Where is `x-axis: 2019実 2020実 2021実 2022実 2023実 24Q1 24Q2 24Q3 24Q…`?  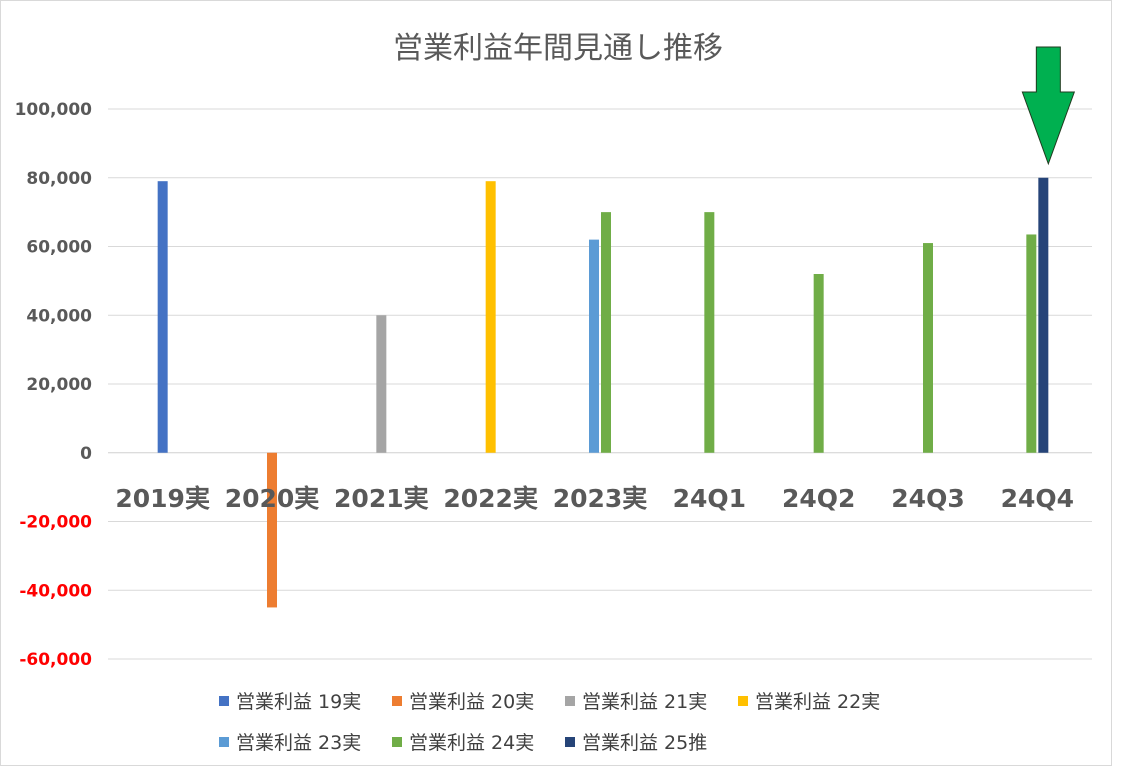 x-axis: 2019実 2020実 2021実 2022実 2023実 24Q1 24Q2 24Q3 24Q… is located at coordinates (594, 498).